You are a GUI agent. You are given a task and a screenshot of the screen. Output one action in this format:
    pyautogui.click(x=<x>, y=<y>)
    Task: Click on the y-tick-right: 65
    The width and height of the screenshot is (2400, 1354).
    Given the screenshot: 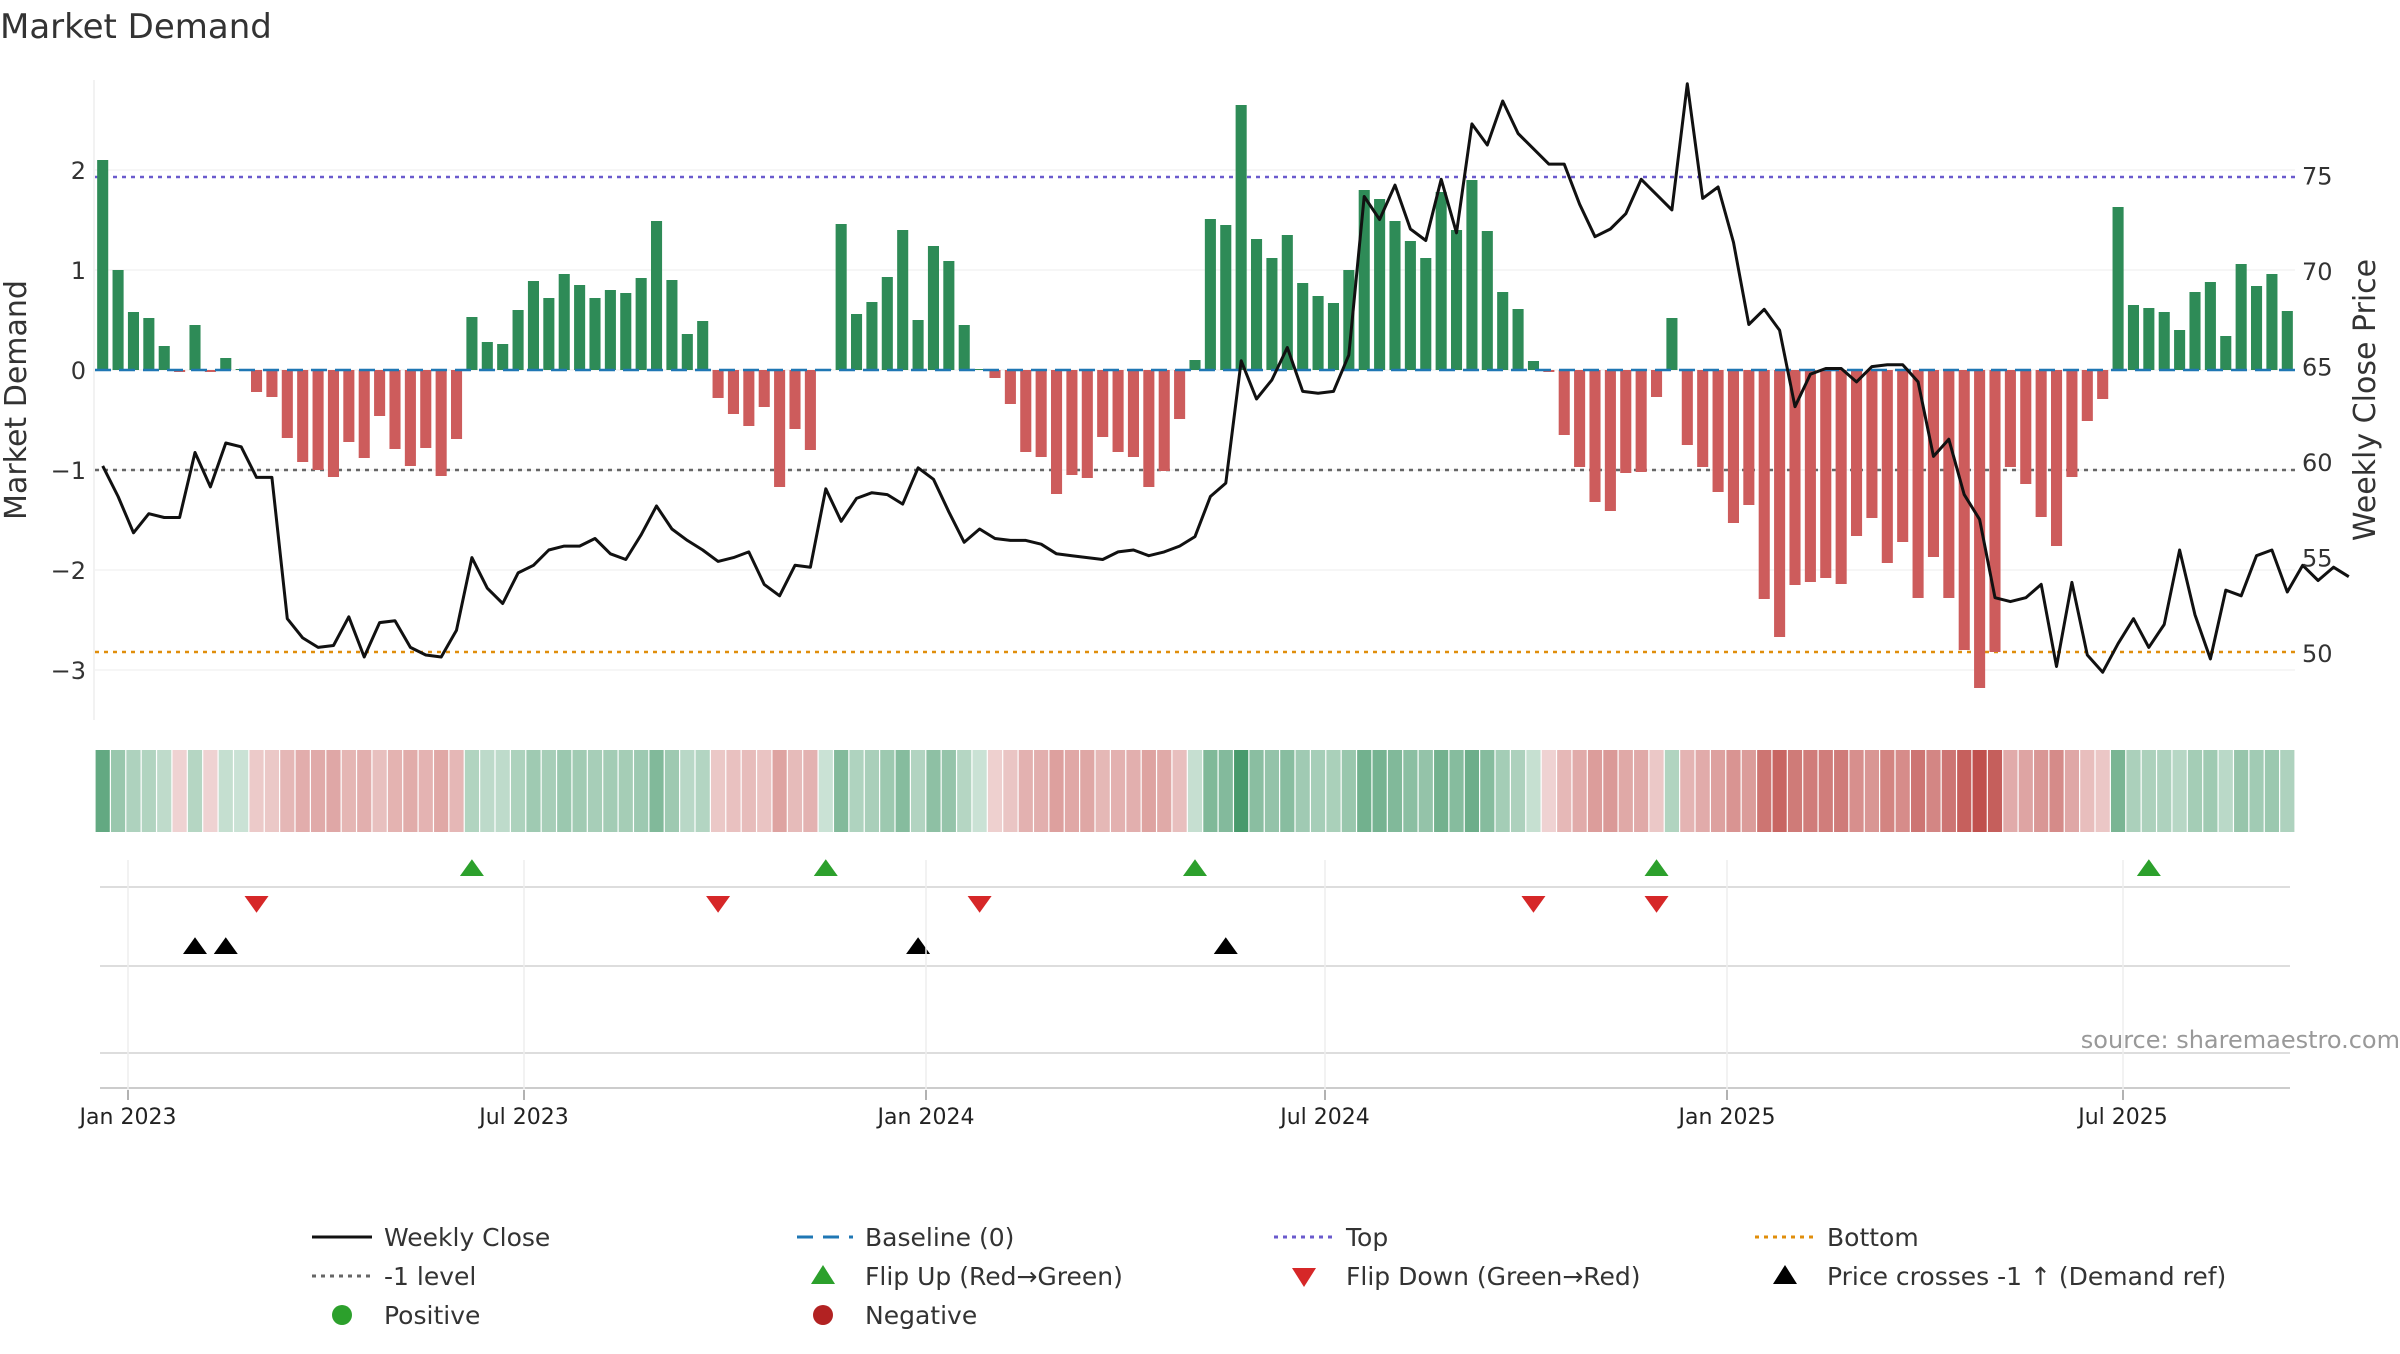 What is the action you would take?
    pyautogui.click(x=2317, y=368)
    